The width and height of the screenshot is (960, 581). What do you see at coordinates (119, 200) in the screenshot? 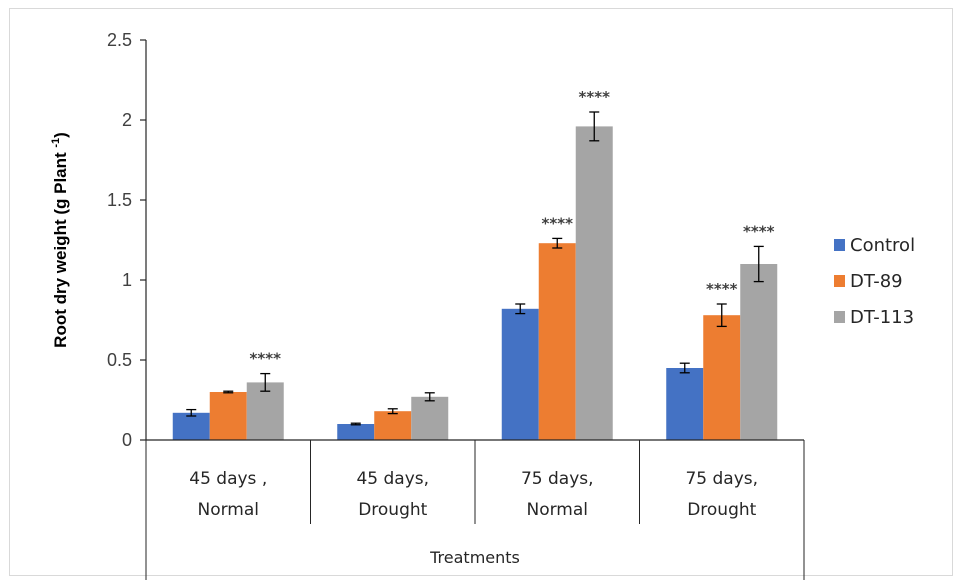
I see `y-tick-label: 1.5` at bounding box center [119, 200].